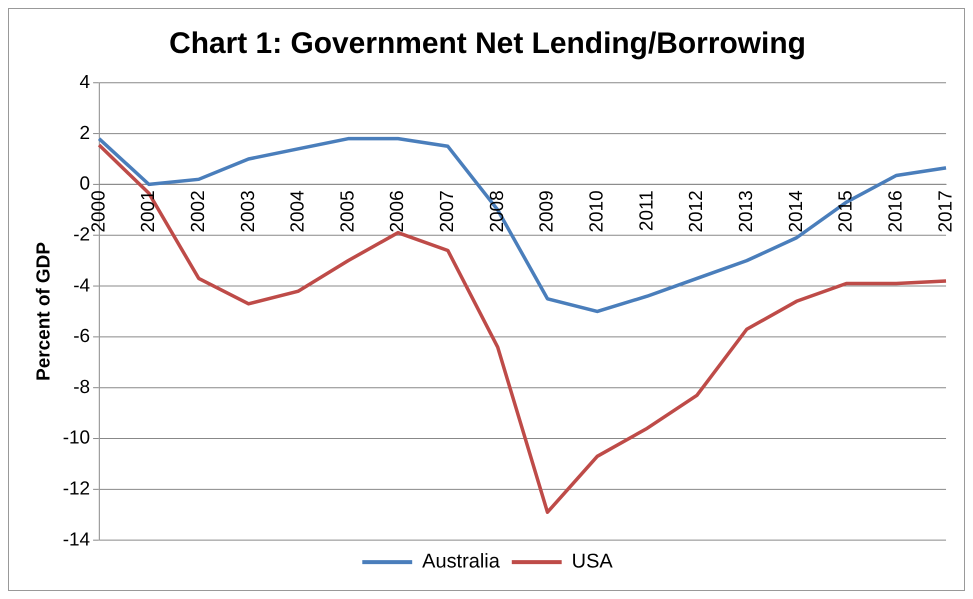  I want to click on x-tick-label: 2000, so click(99, 211).